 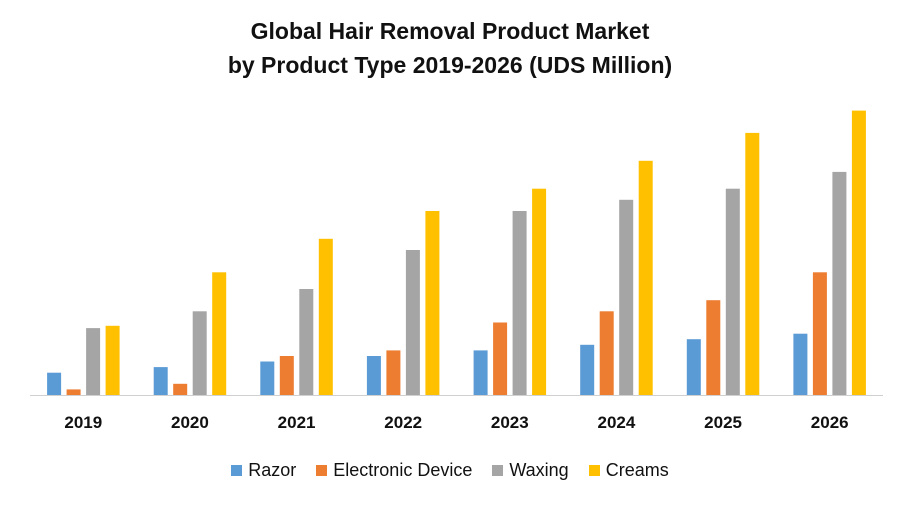 What do you see at coordinates (373, 375) in the screenshot?
I see `bar-razor-2022` at bounding box center [373, 375].